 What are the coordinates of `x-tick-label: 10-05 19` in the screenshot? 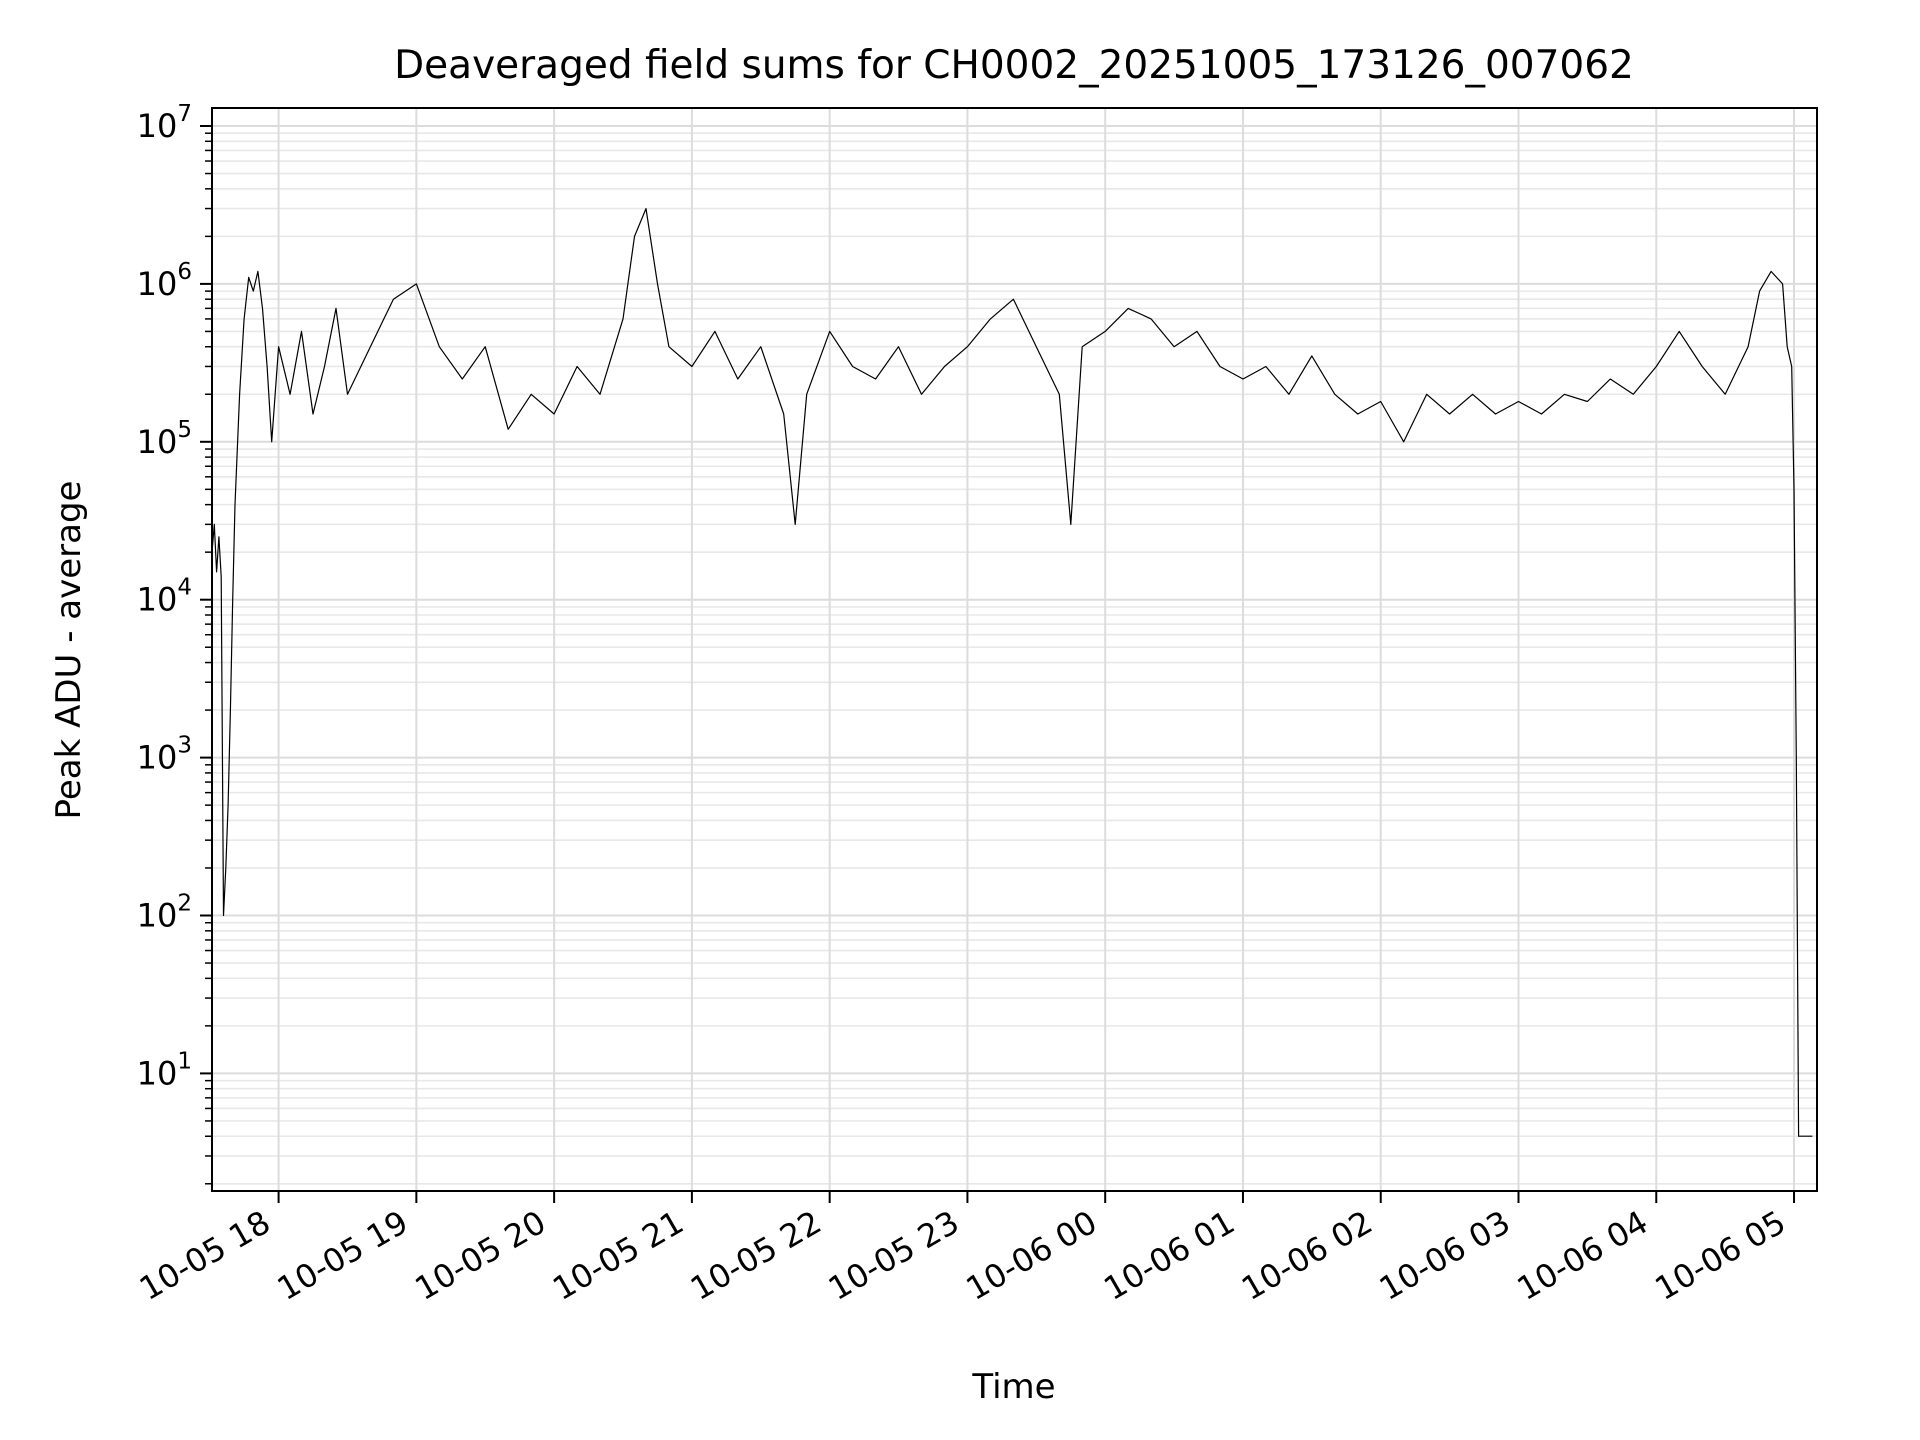 It's located at (343, 1255).